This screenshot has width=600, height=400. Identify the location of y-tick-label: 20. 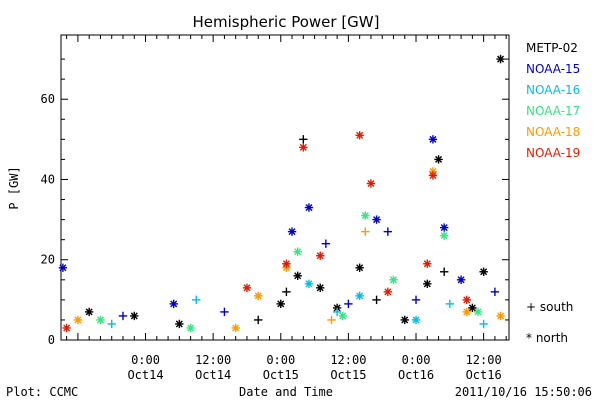
(48, 260).